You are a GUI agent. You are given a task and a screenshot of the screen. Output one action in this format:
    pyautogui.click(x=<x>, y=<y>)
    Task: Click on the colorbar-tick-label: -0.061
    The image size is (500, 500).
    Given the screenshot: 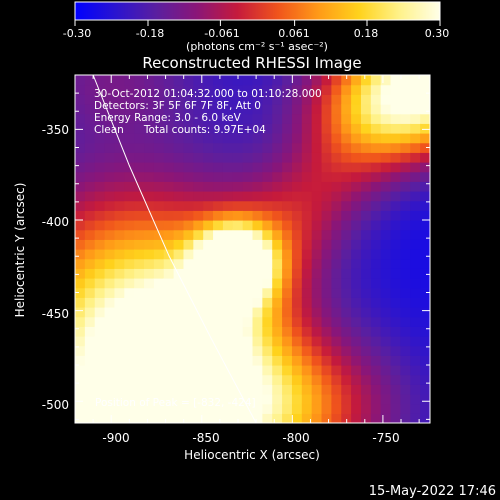 What is the action you would take?
    pyautogui.click(x=221, y=33)
    